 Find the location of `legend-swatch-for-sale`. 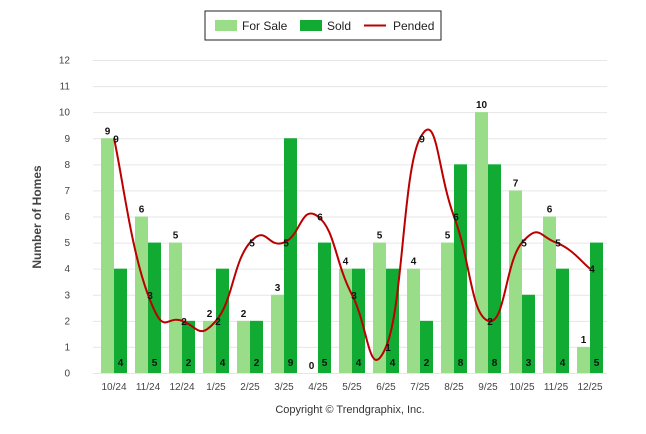

legend-swatch-for-sale is located at coordinates (226, 25).